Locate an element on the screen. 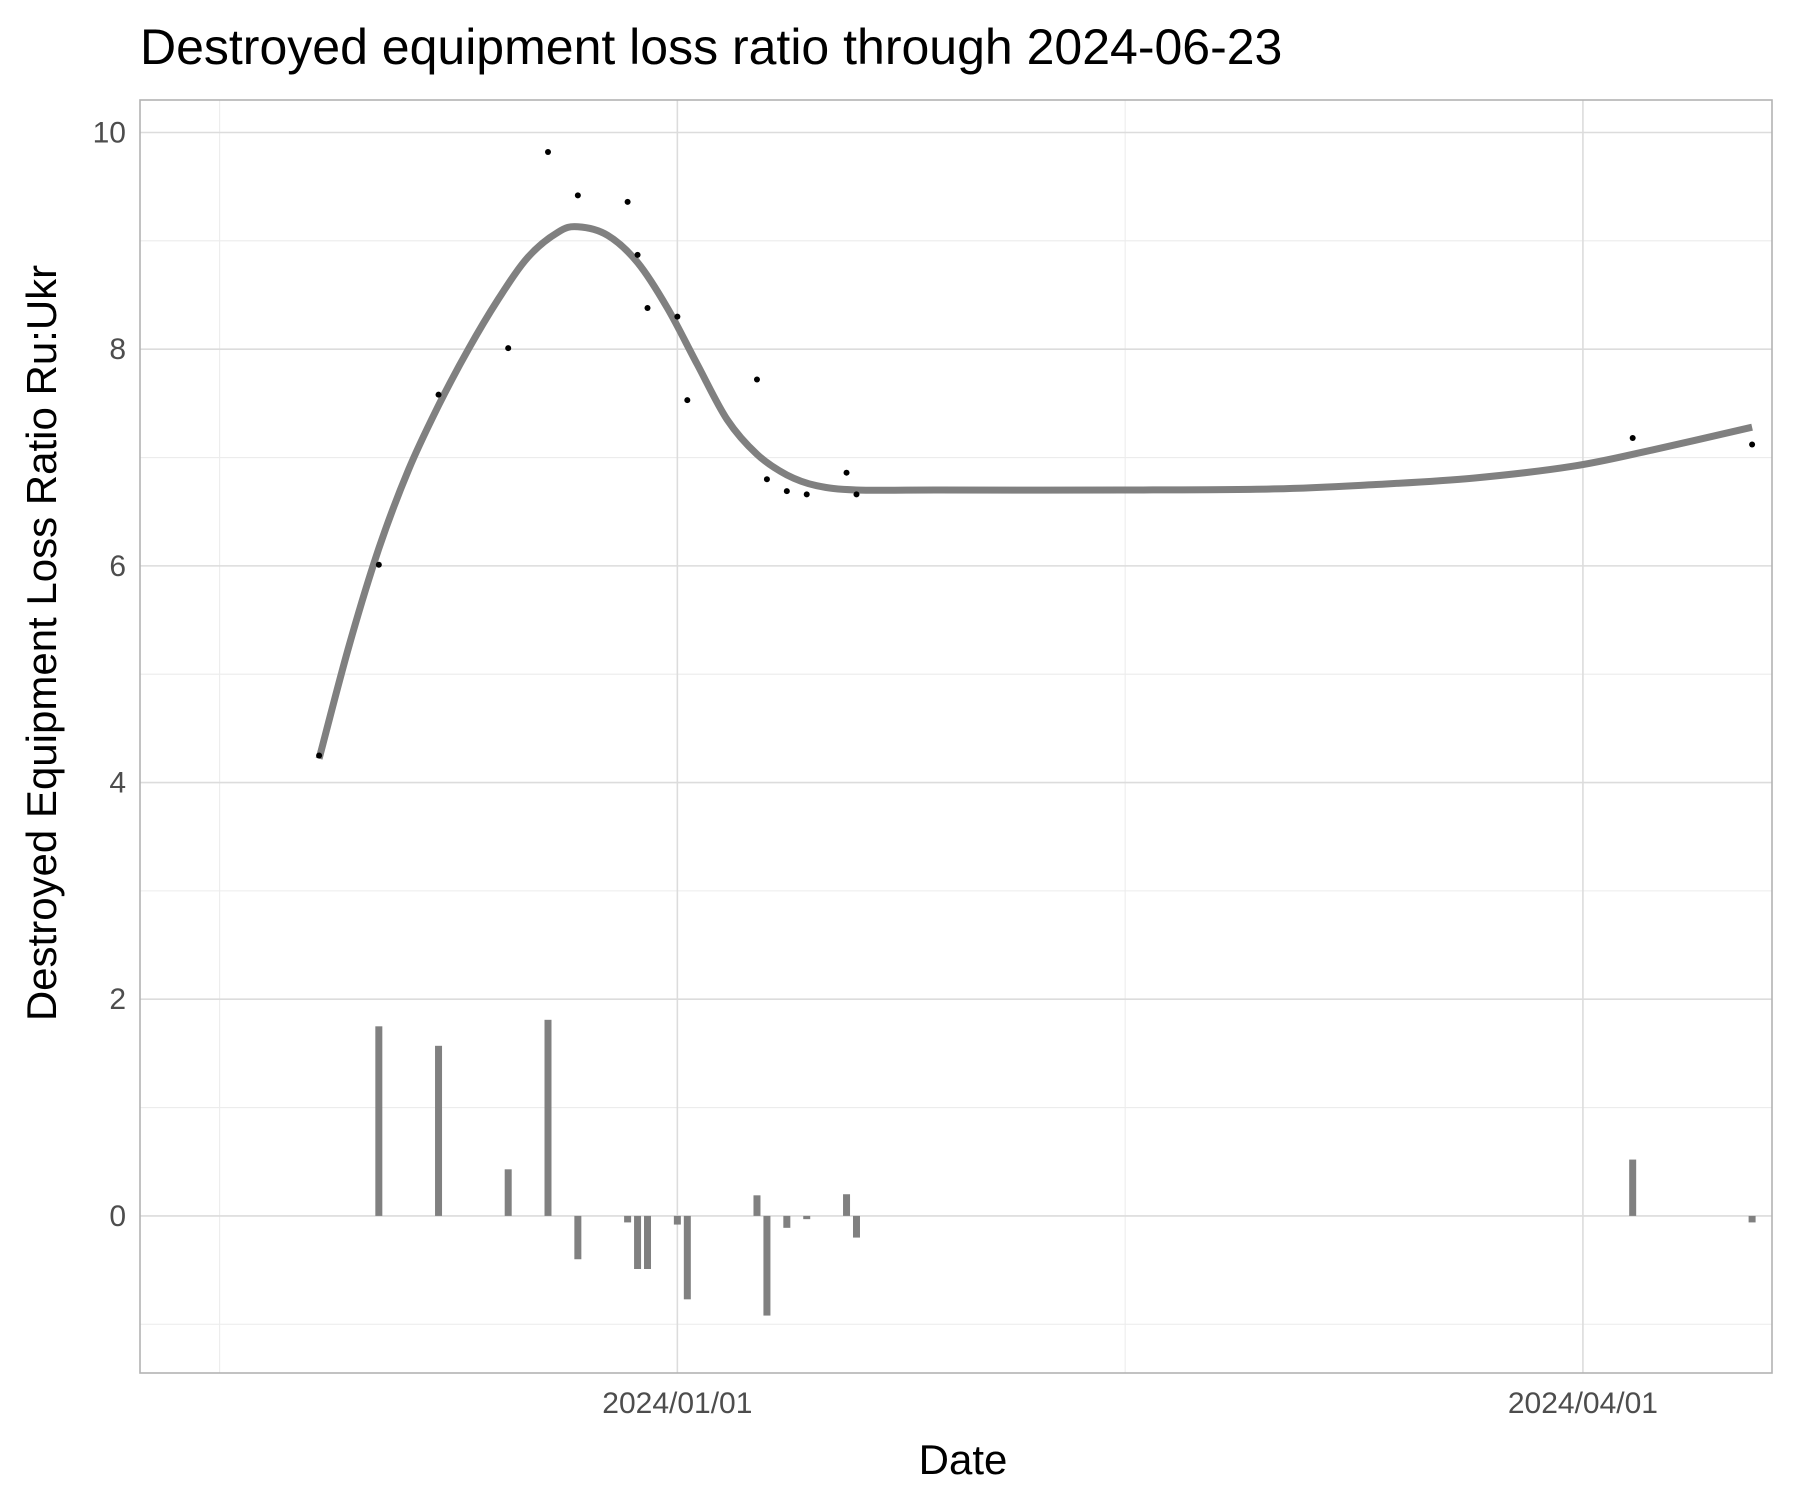  x-tick-label: 2024/04/01 is located at coordinates (1583, 1403).